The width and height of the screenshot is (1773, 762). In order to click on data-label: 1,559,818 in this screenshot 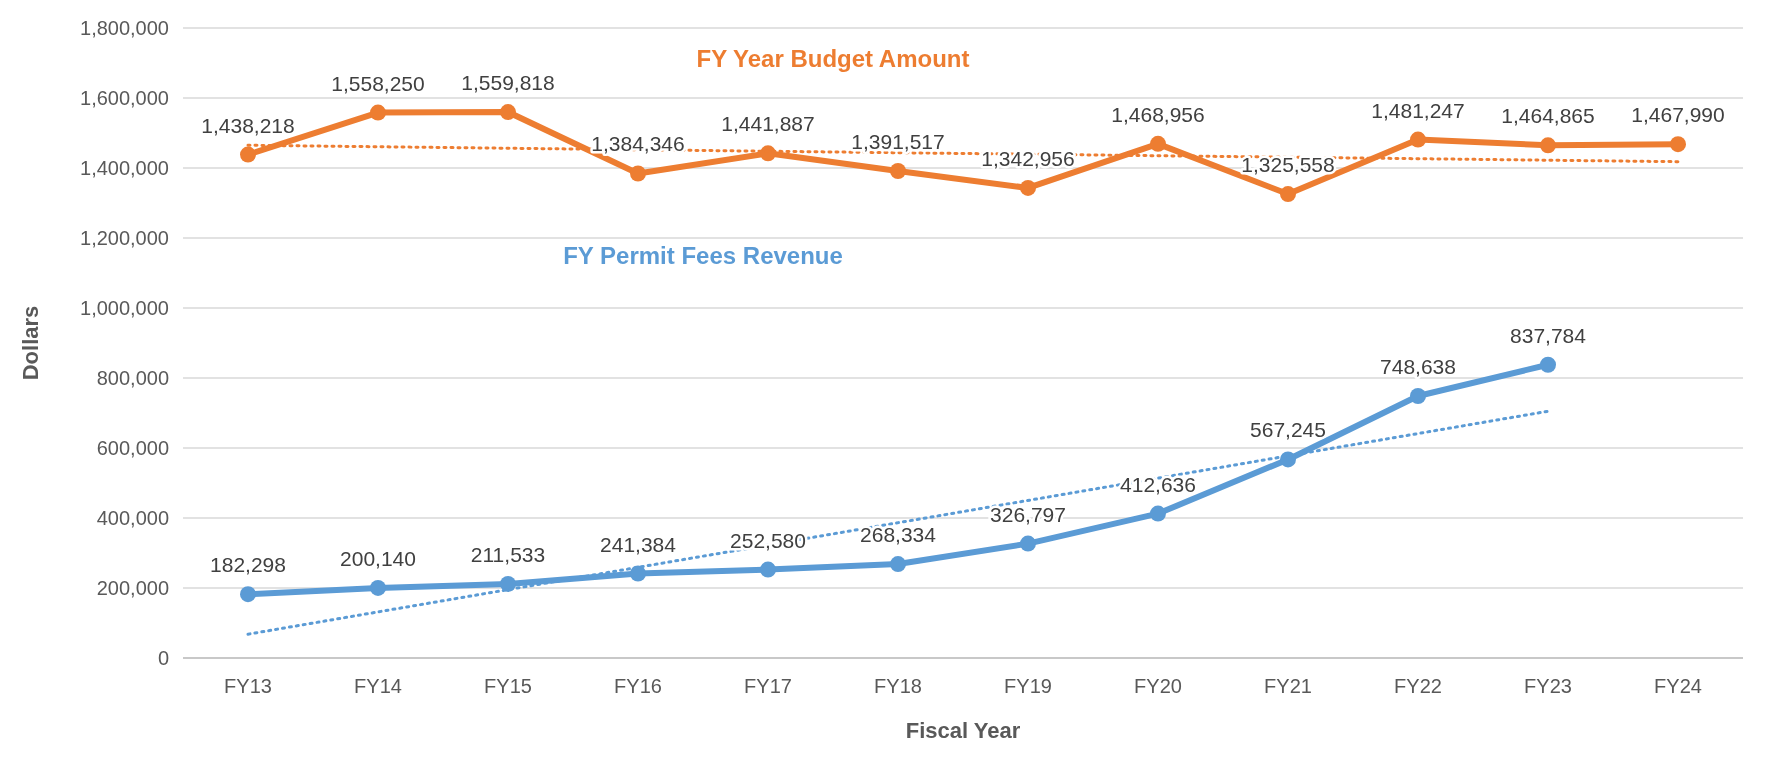, I will do `click(508, 83)`.